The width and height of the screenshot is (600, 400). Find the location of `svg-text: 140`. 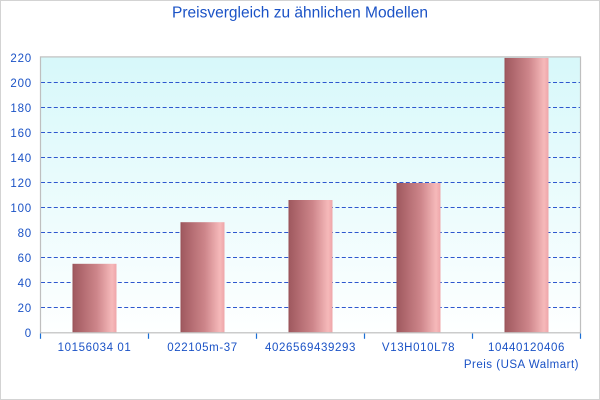

svg-text: 140 is located at coordinates (21, 159).